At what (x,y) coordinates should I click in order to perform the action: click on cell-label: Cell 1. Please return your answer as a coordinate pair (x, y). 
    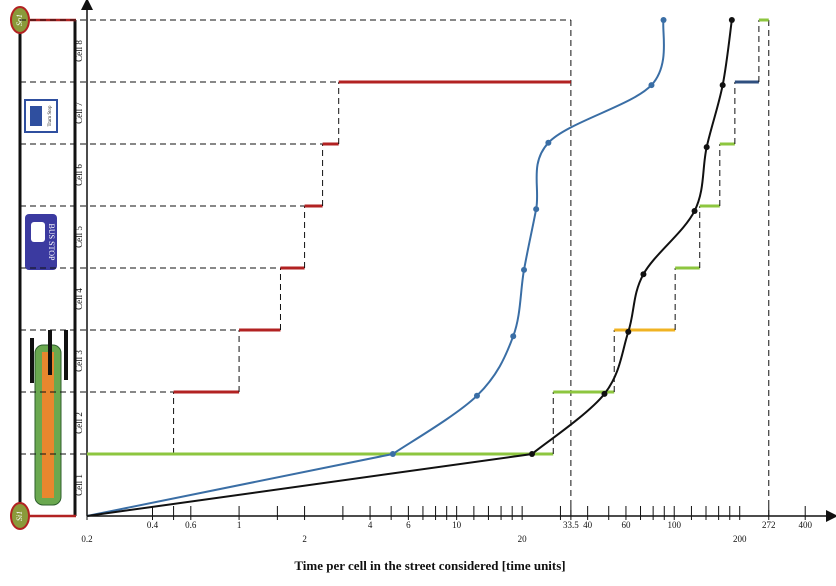
    Looking at the image, I should click on (79, 485).